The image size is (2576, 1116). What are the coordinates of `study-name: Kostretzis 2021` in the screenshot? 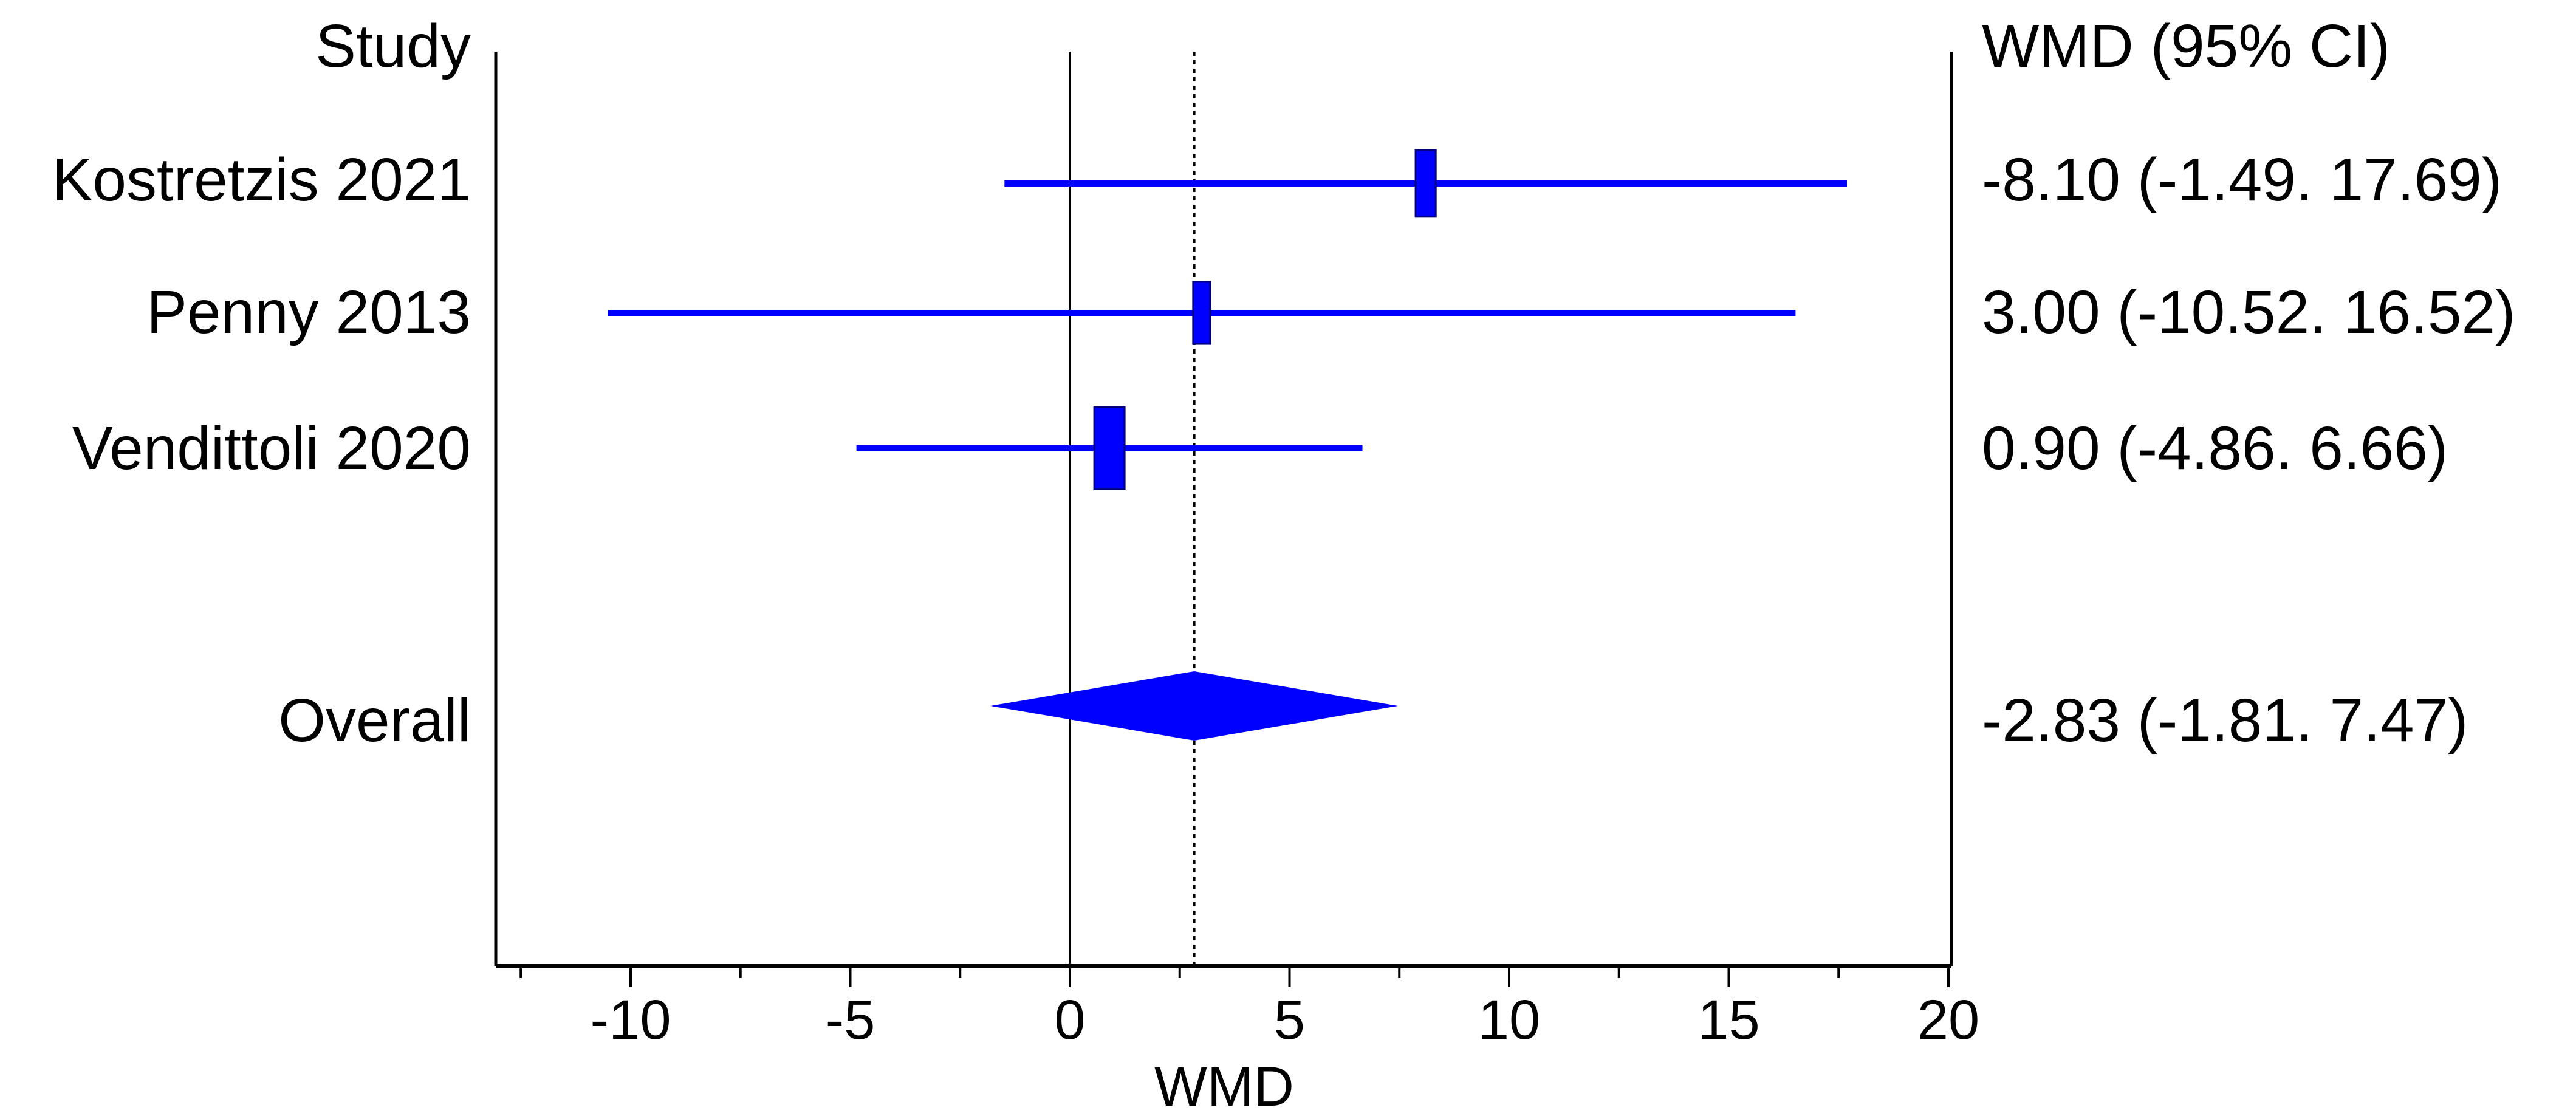 It's located at (261, 180).